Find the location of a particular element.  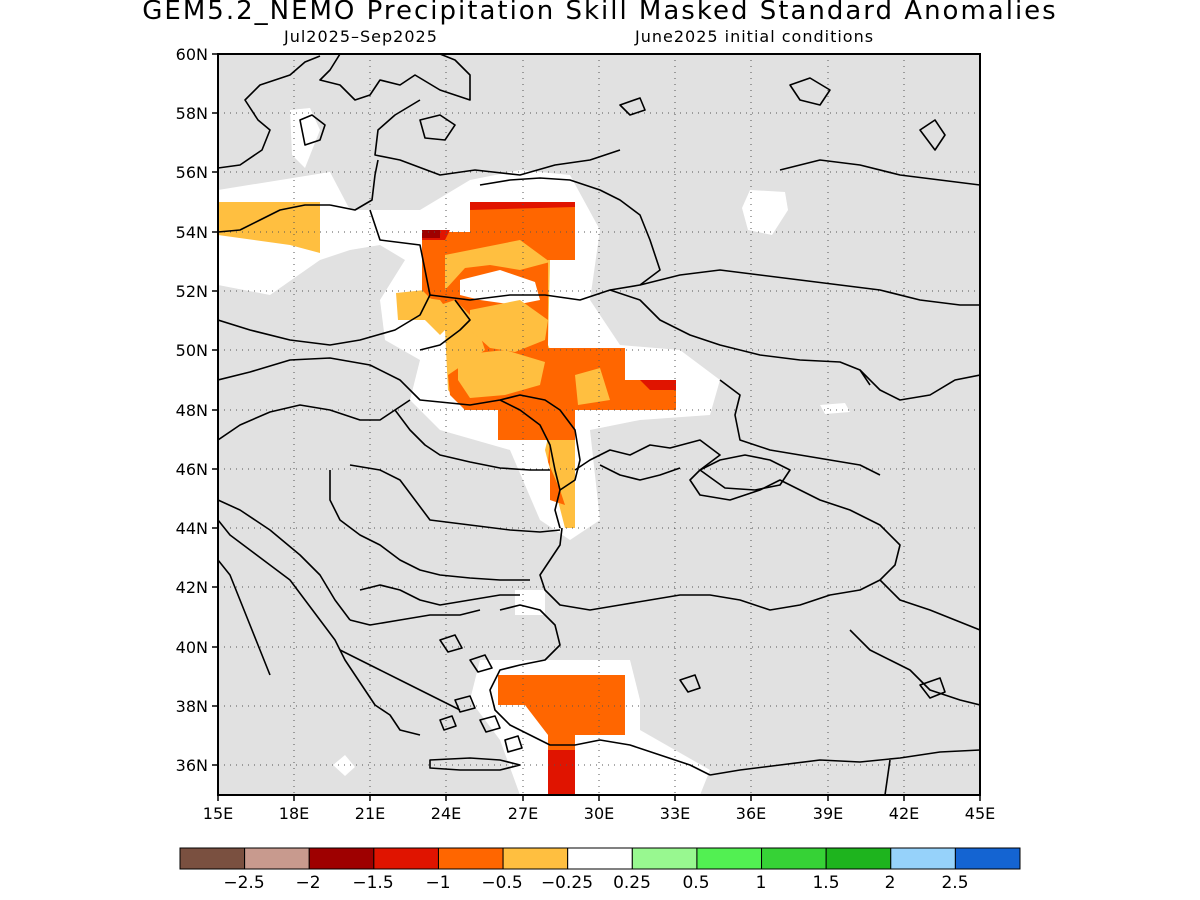

lat-label: 52N is located at coordinates (192, 291).